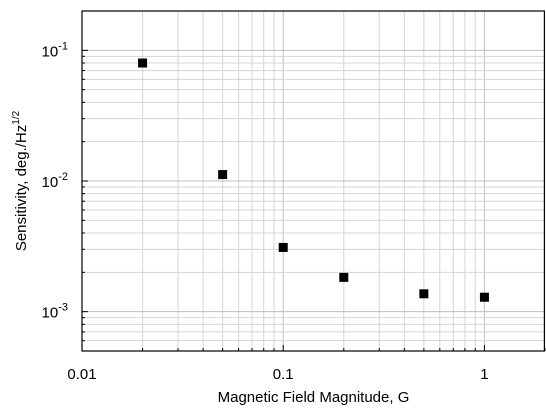  I want to click on y-tick-label-exponent: -3, so click(63, 308).